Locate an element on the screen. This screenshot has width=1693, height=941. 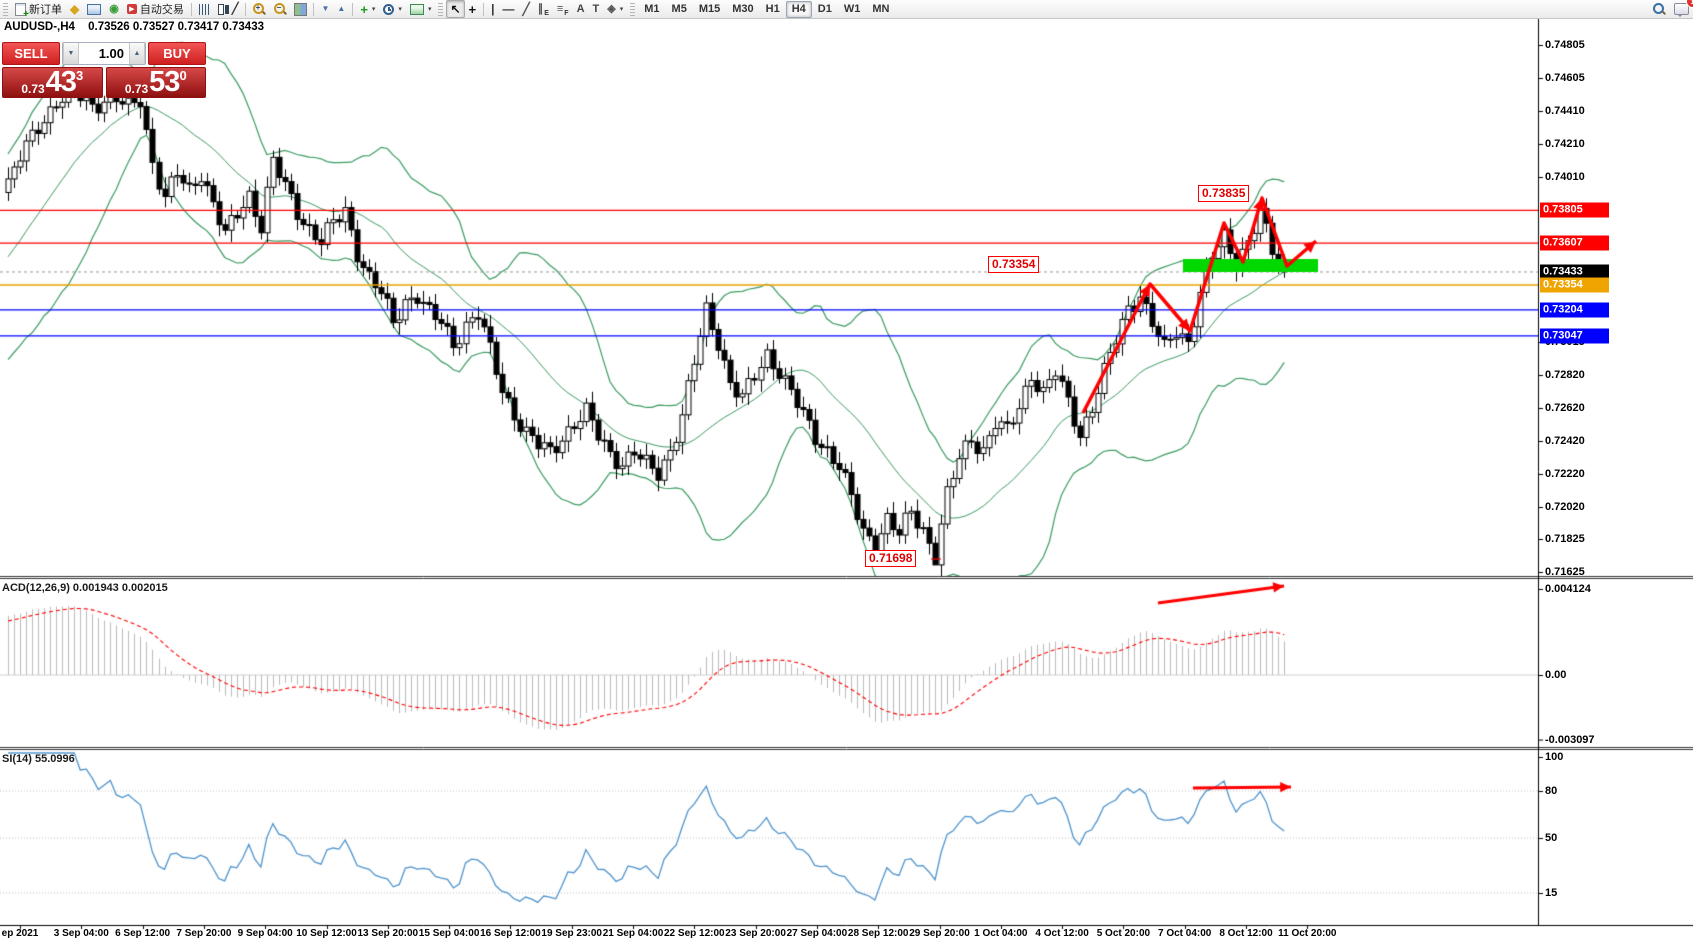
timeframe-button-m5: M5 is located at coordinates (679, 8).